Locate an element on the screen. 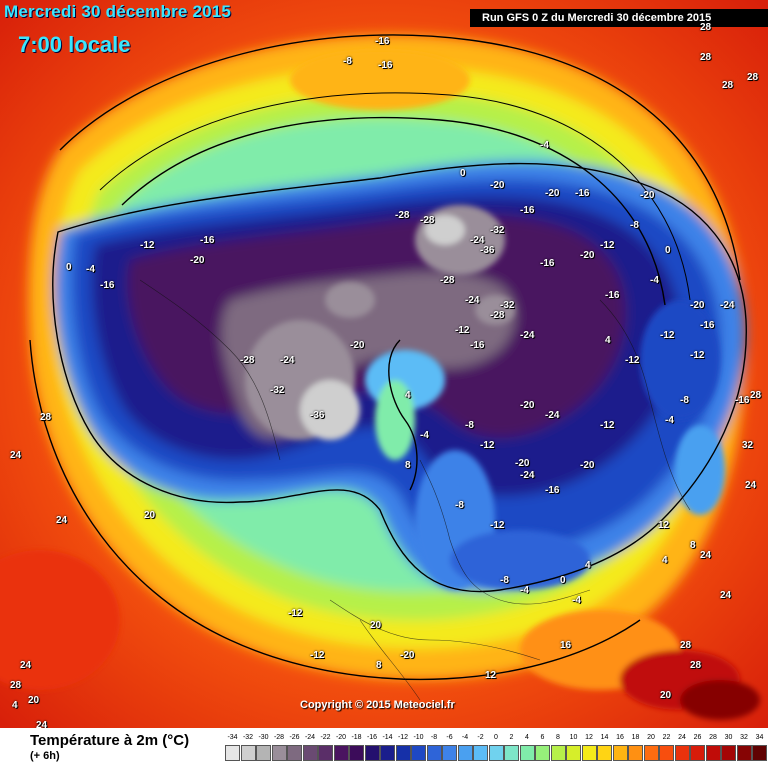 Image resolution: width=768 pixels, height=768 pixels. legend-swatch: 0 is located at coordinates (496, 748).